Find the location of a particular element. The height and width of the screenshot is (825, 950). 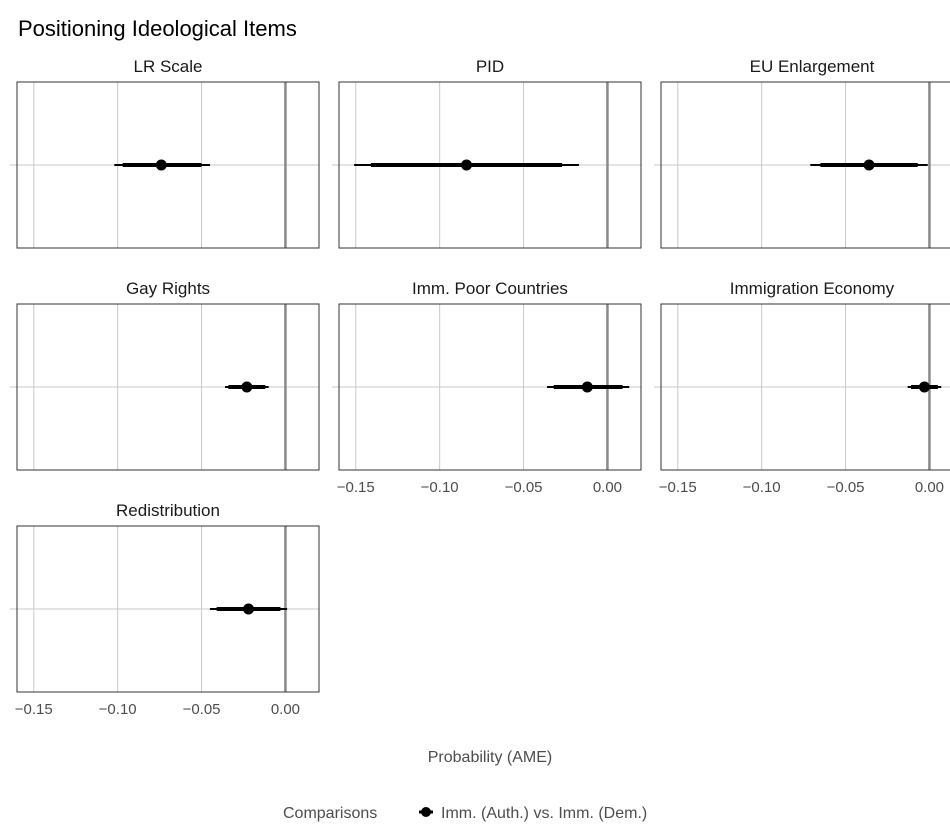

panel-redistribution: Redistribution −0.15 −0.10 −0.05 0.00 is located at coordinates (165, 609).